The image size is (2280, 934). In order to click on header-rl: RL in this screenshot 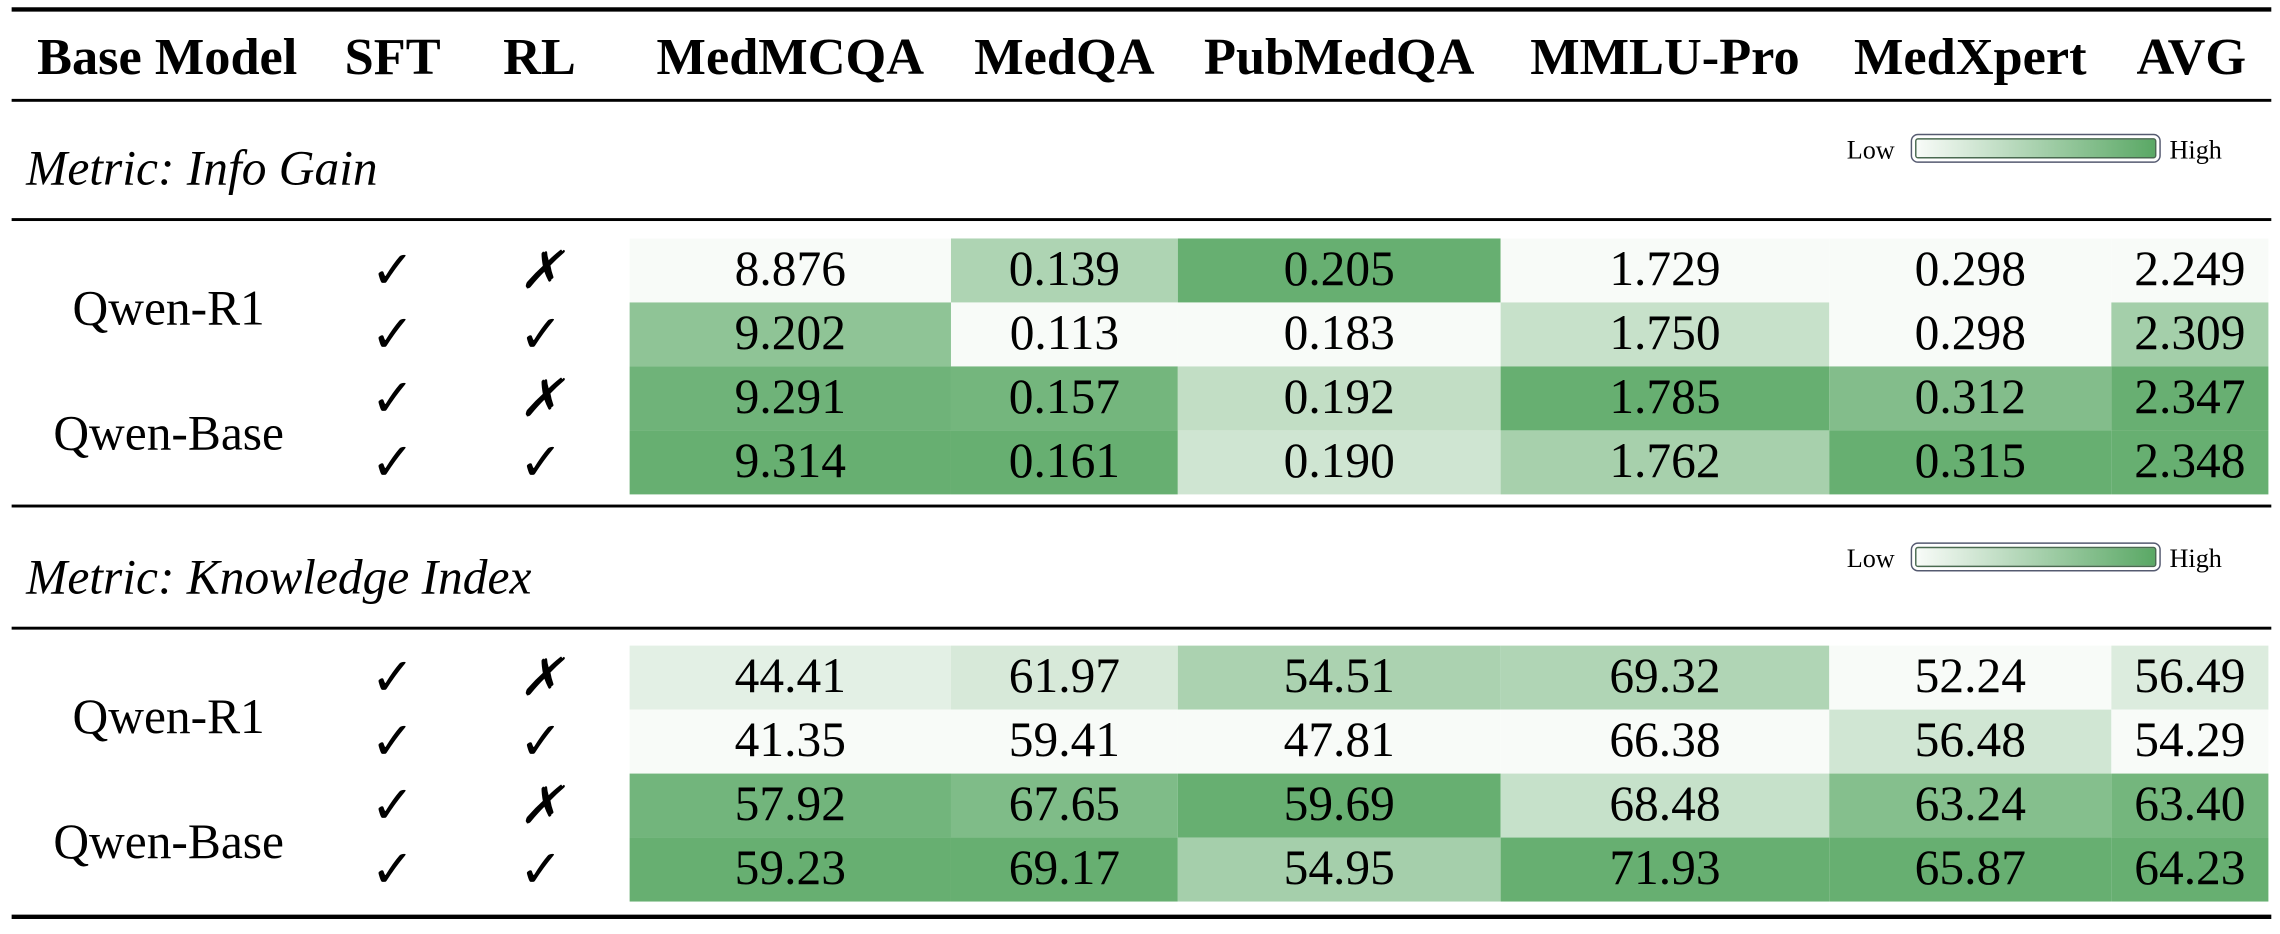, I will do `click(539, 56)`.